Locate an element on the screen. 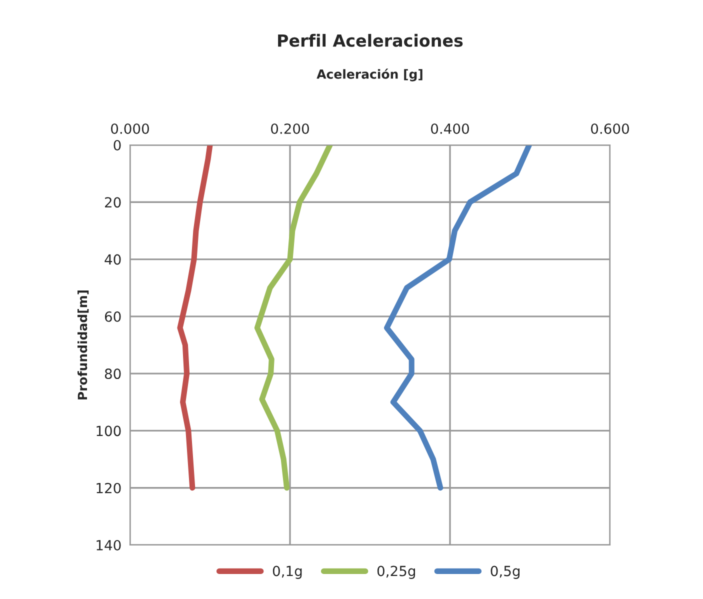  y-tick-label: 120 is located at coordinates (108, 488).